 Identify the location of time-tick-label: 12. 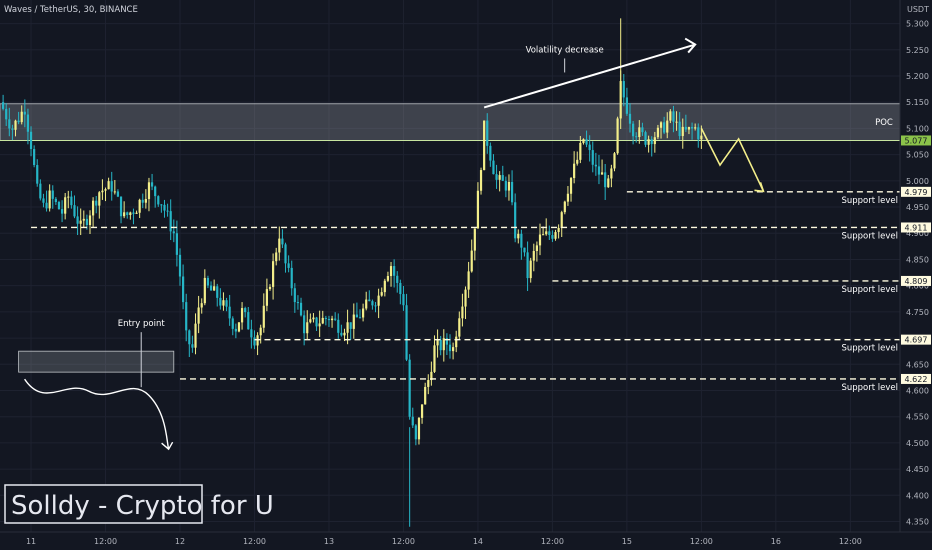
(180, 541).